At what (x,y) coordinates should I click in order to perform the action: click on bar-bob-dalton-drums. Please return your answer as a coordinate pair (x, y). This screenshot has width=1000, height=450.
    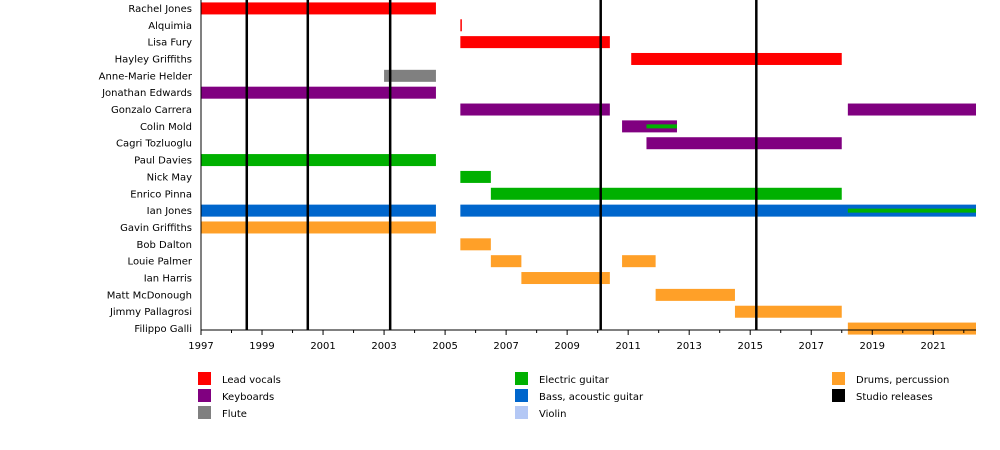
    Looking at the image, I should click on (475, 244).